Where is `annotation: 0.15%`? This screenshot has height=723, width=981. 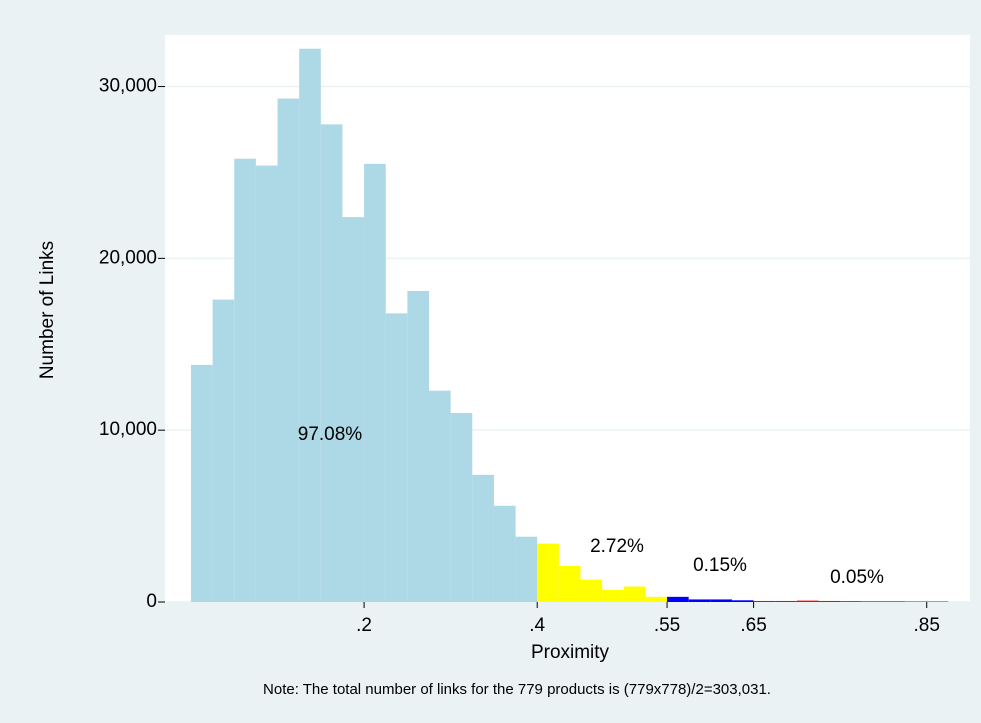
annotation: 0.15% is located at coordinates (720, 565).